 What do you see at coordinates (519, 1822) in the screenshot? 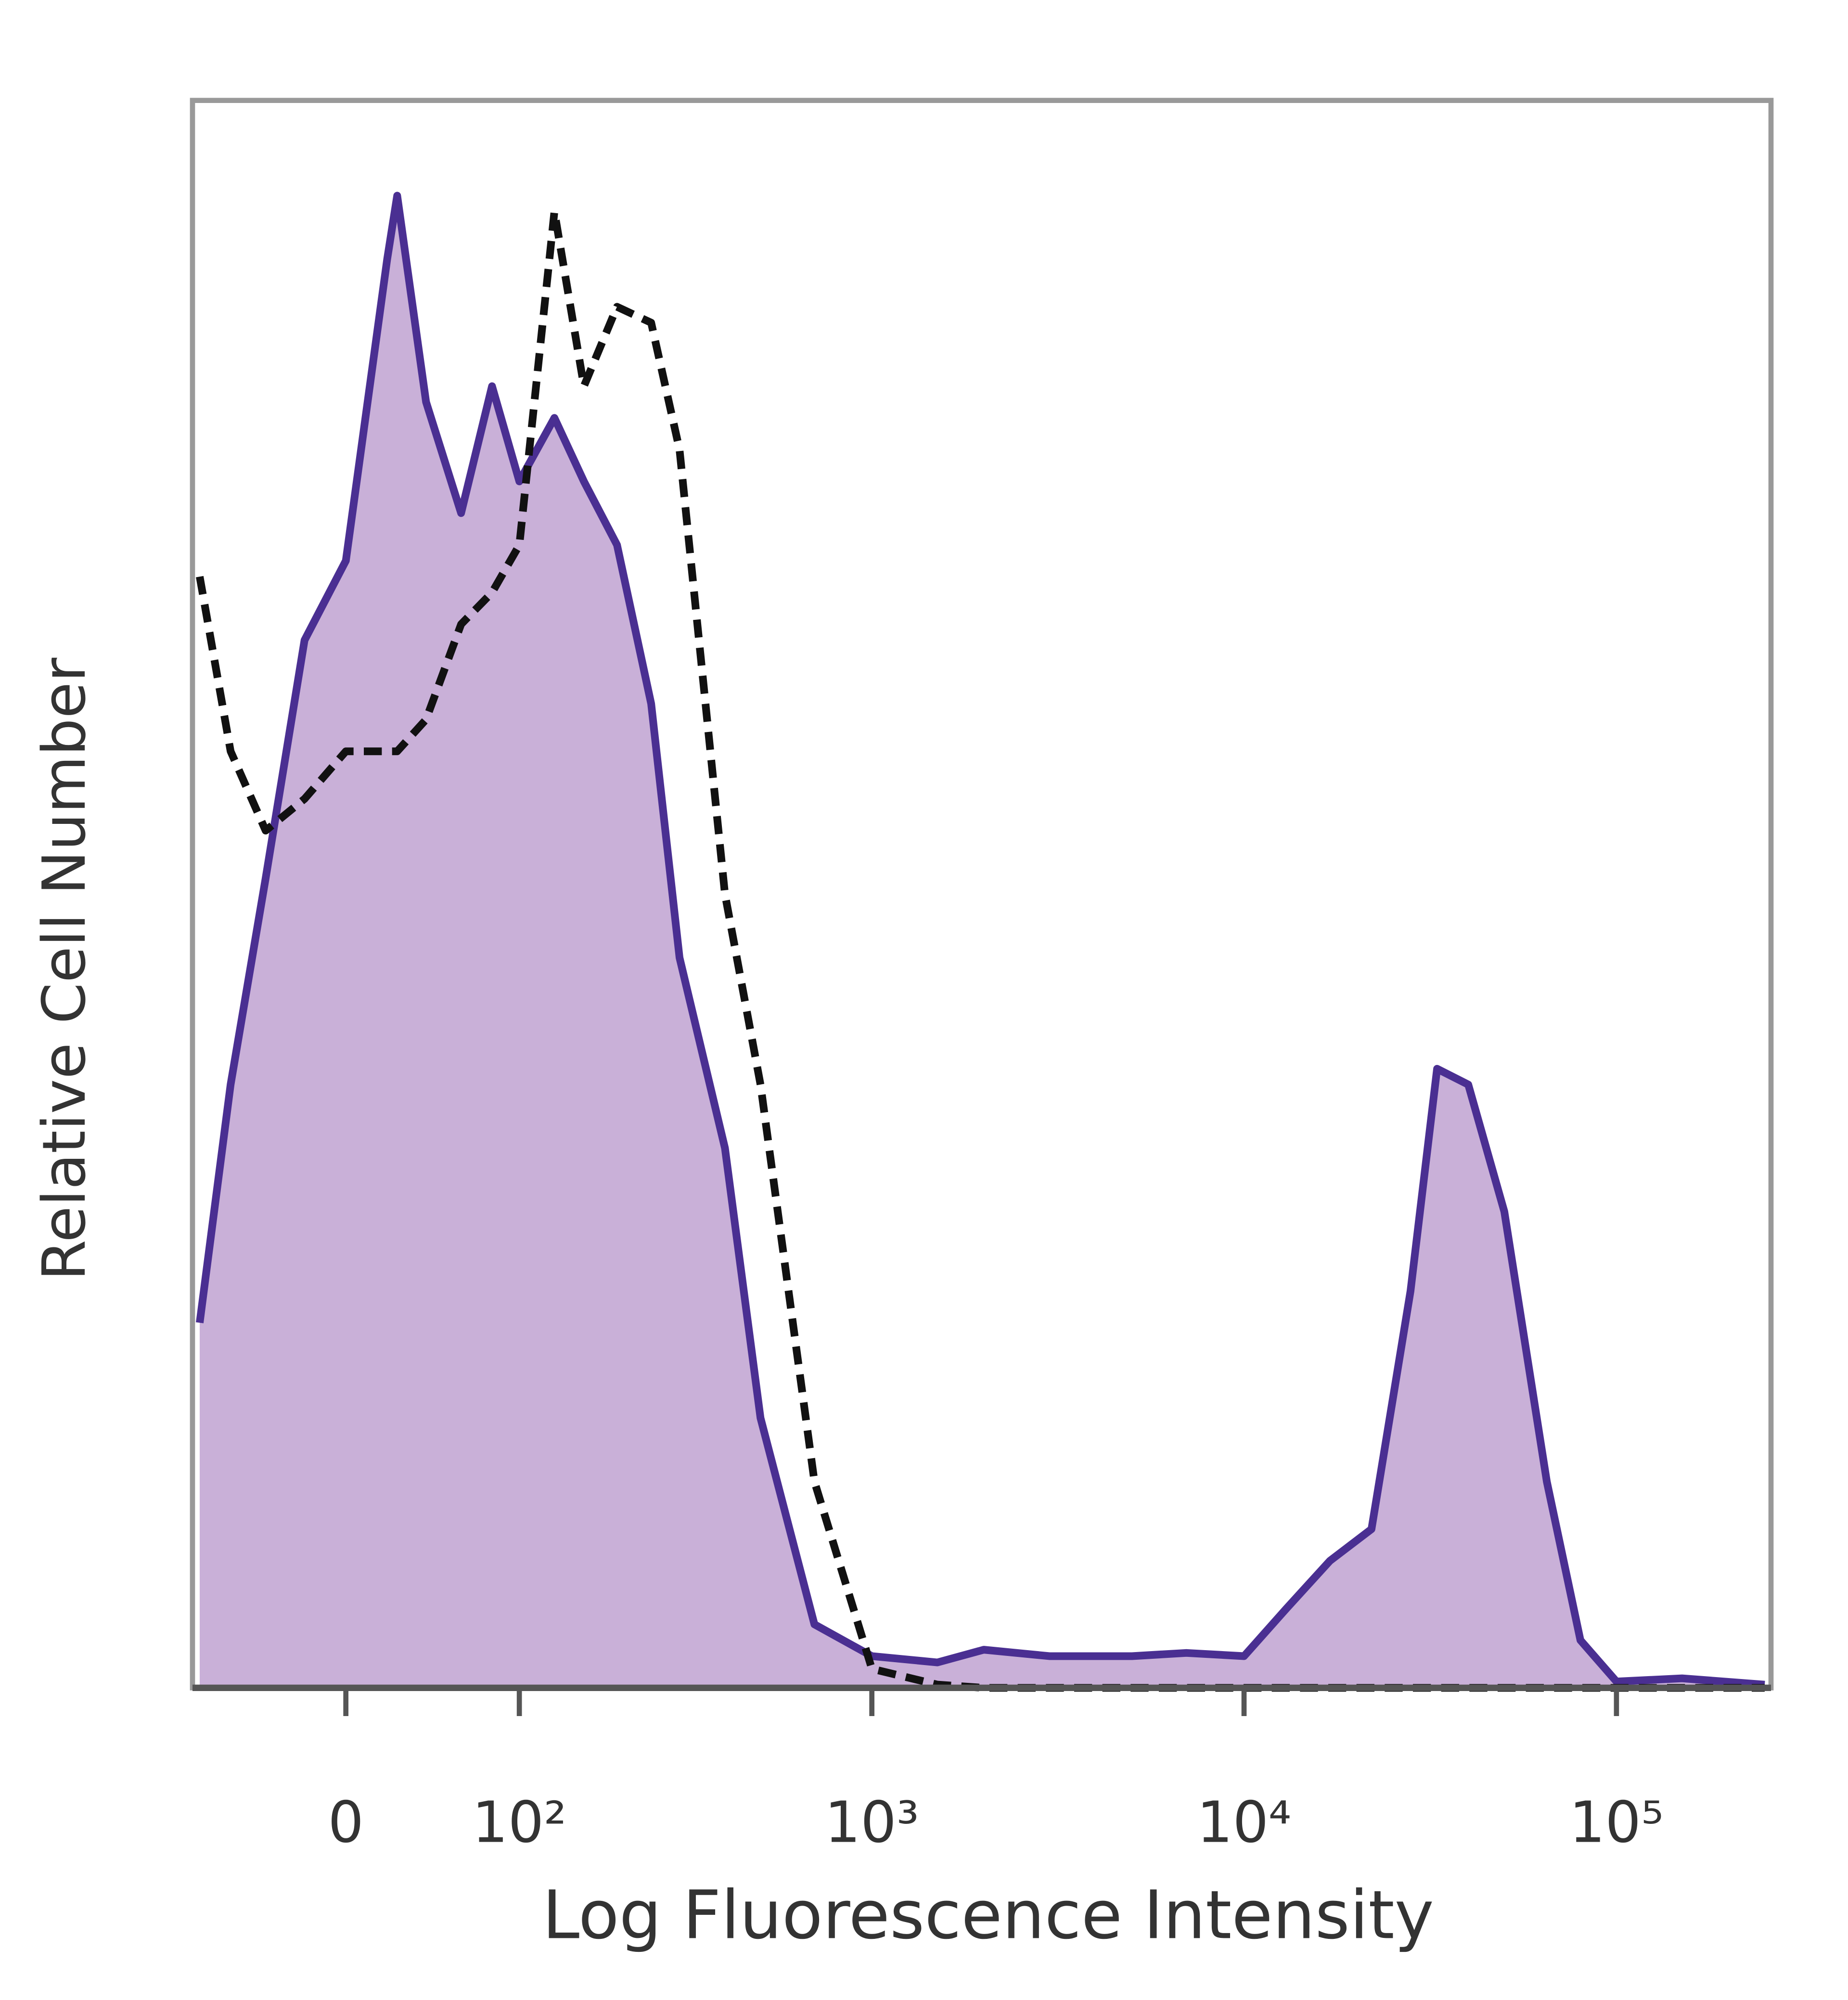
I see `x-tick-label: 10²` at bounding box center [519, 1822].